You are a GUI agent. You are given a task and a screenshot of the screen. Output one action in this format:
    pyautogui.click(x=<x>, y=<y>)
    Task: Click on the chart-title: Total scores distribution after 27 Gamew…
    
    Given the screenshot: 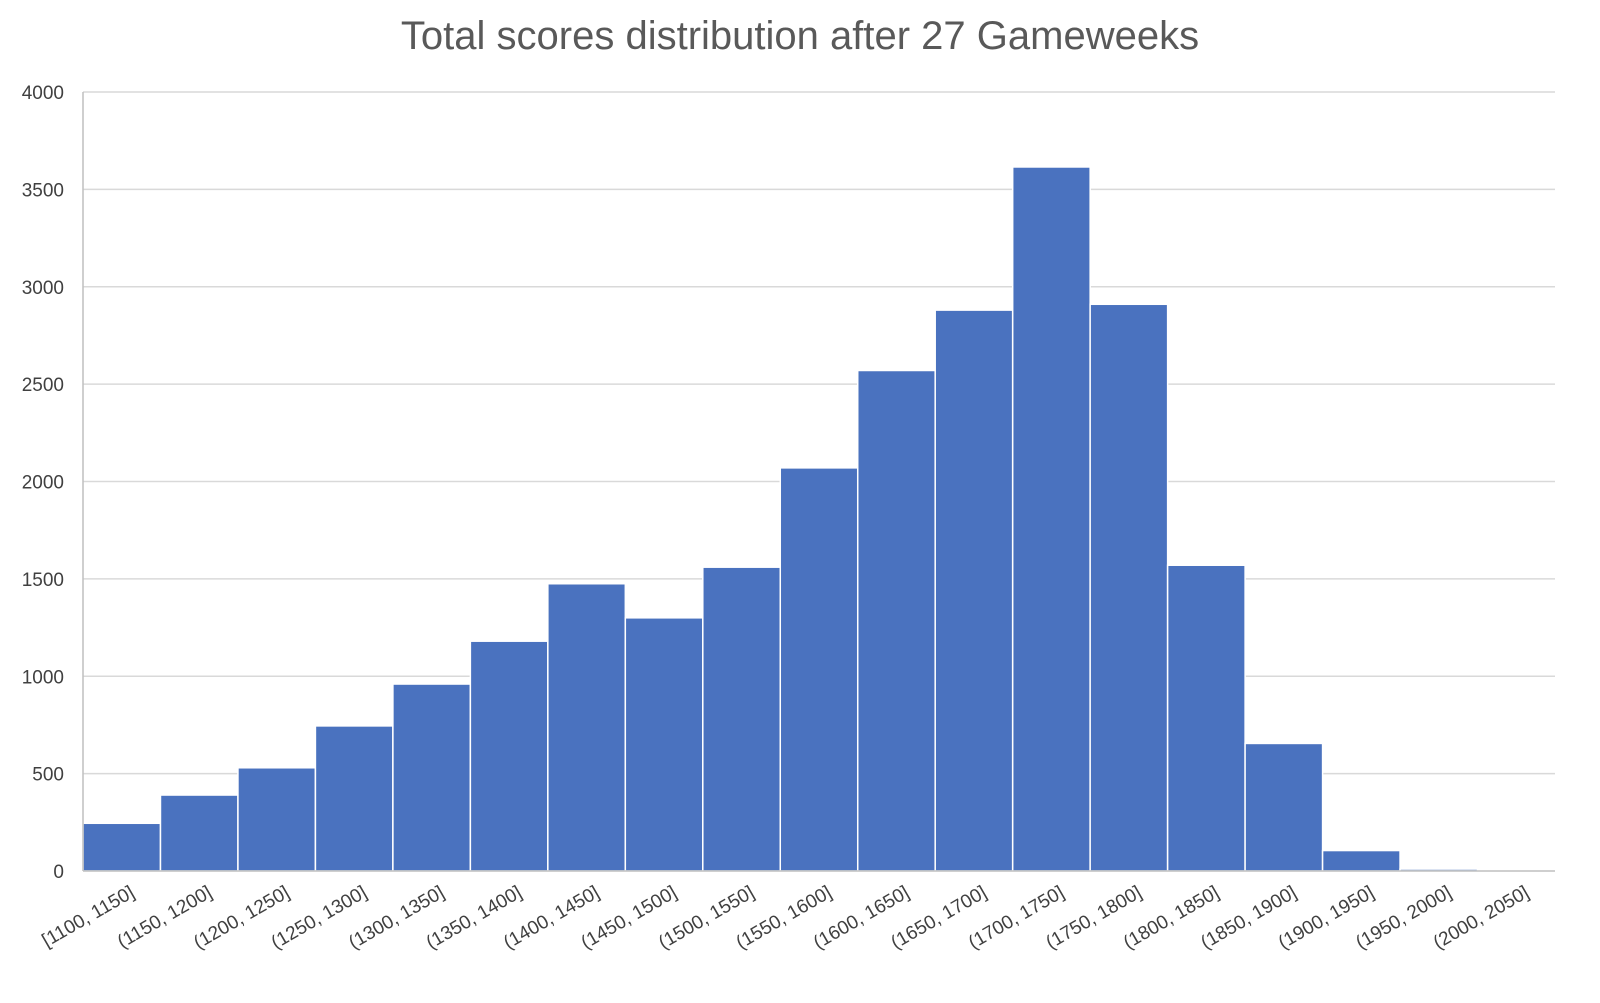 What is the action you would take?
    pyautogui.click(x=800, y=36)
    